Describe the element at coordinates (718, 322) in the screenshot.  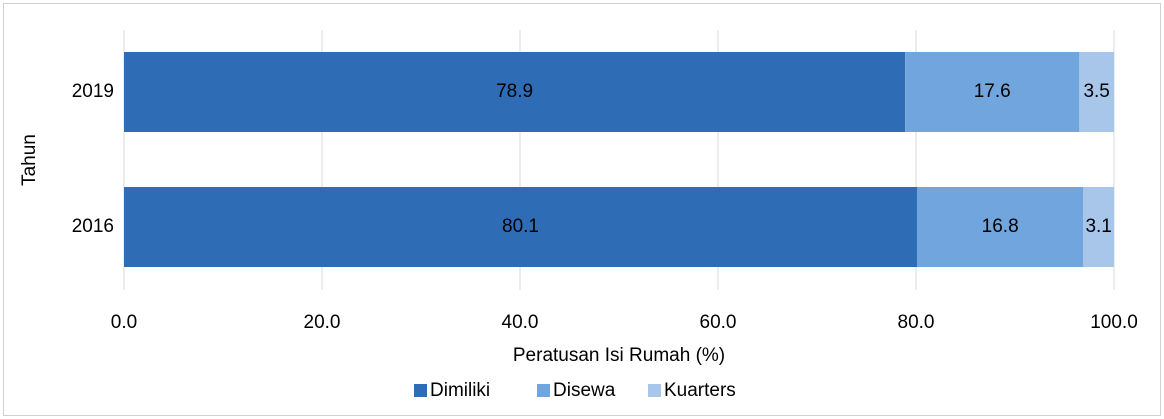
I see `x-tick-label: 60.0` at that location.